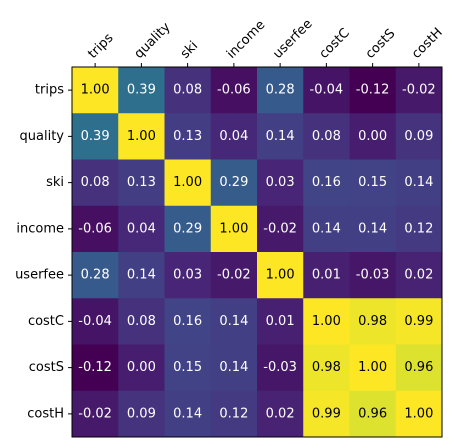  What do you see at coordinates (39, 275) in the screenshot?
I see `y-tick-label: userfee` at bounding box center [39, 275].